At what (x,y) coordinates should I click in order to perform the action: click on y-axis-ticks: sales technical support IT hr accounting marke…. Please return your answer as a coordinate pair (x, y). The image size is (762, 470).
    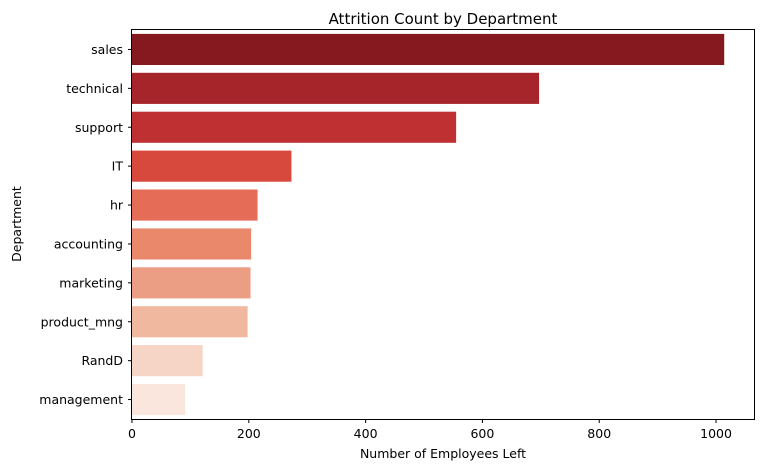
    Looking at the image, I should click on (85, 224).